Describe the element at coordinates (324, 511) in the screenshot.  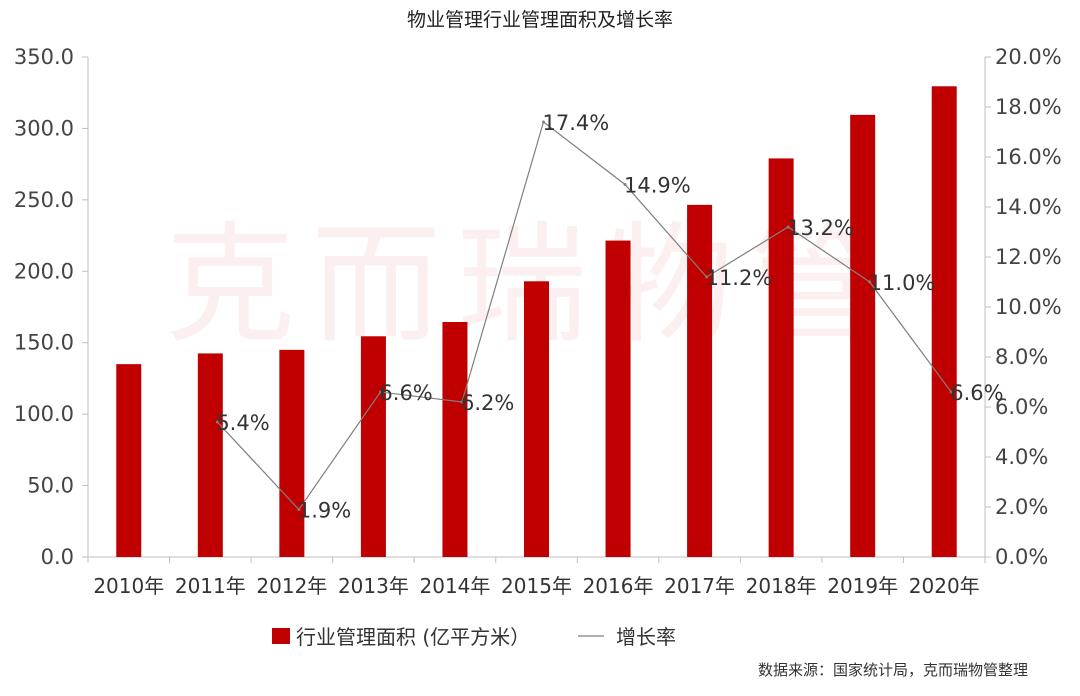
I see `data-label: 1.9%` at that location.